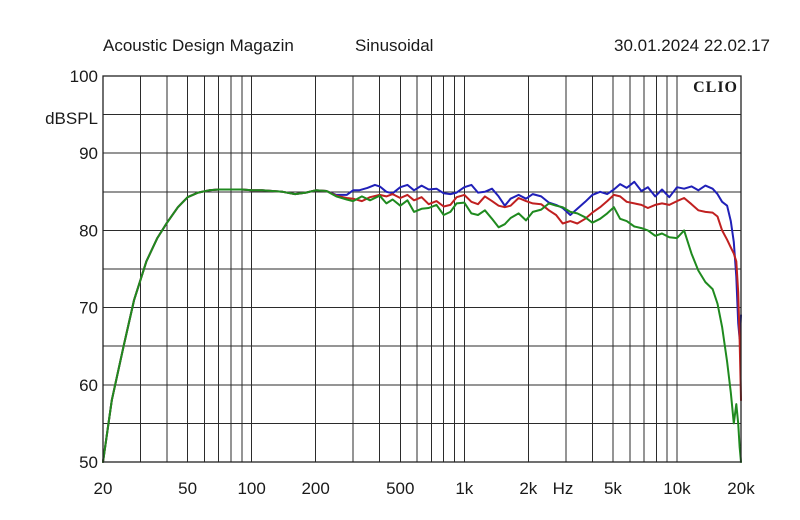 Image resolution: width=800 pixels, height=520 pixels. I want to click on x-tick-label: 5k, so click(613, 488).